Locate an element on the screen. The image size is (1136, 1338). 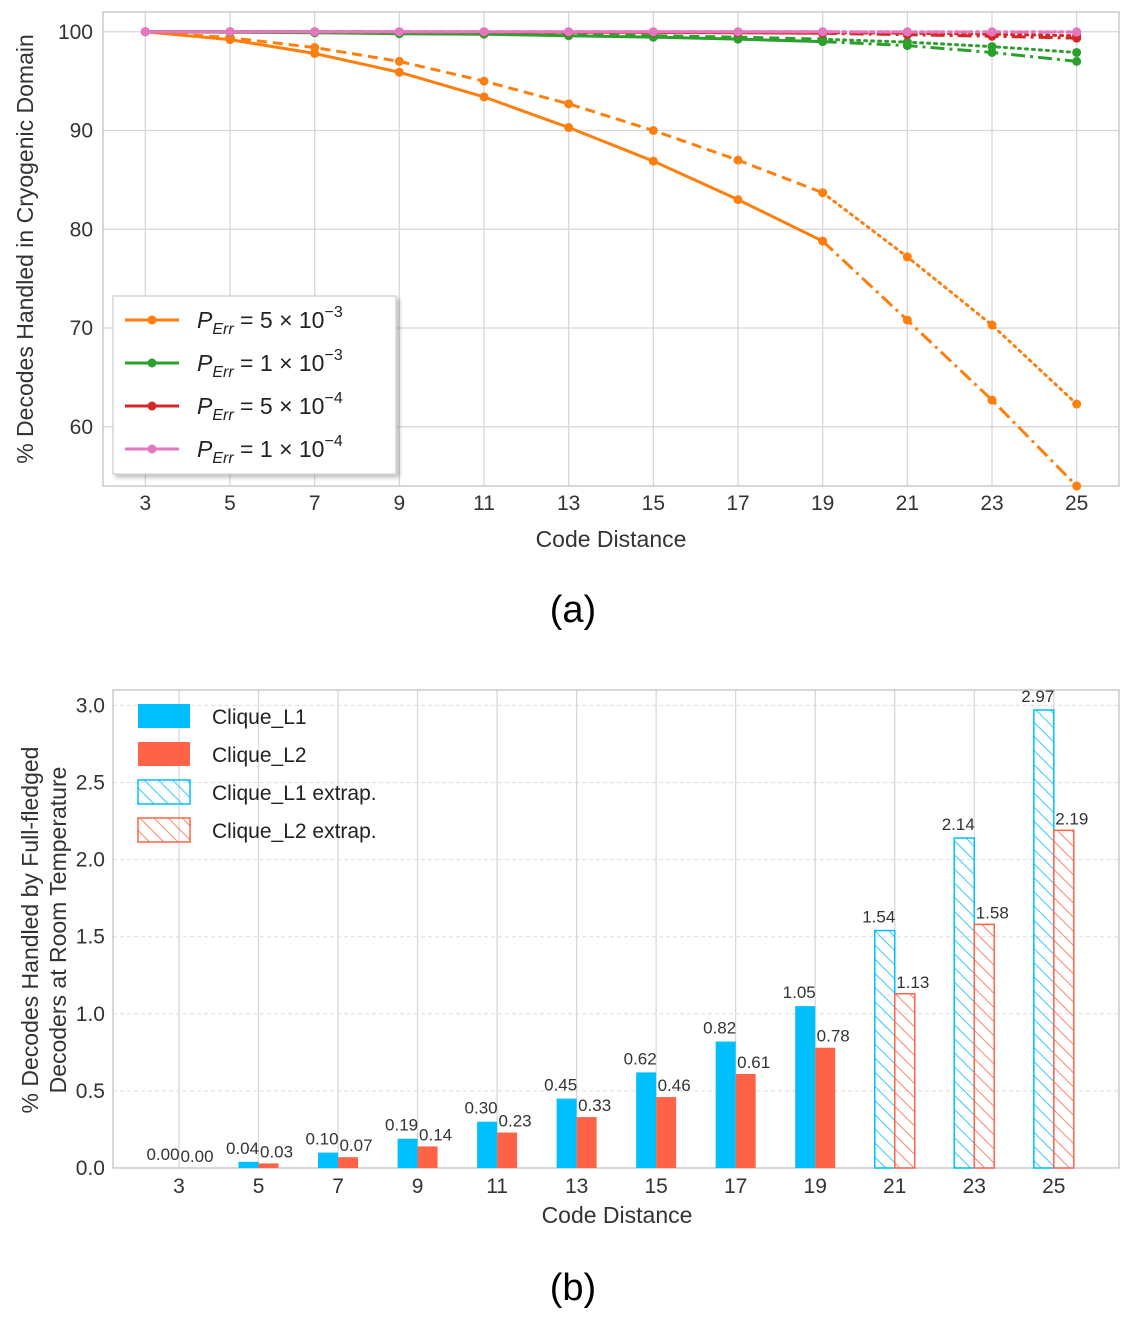
legend-swatch-hatched is located at coordinates (164, 792).